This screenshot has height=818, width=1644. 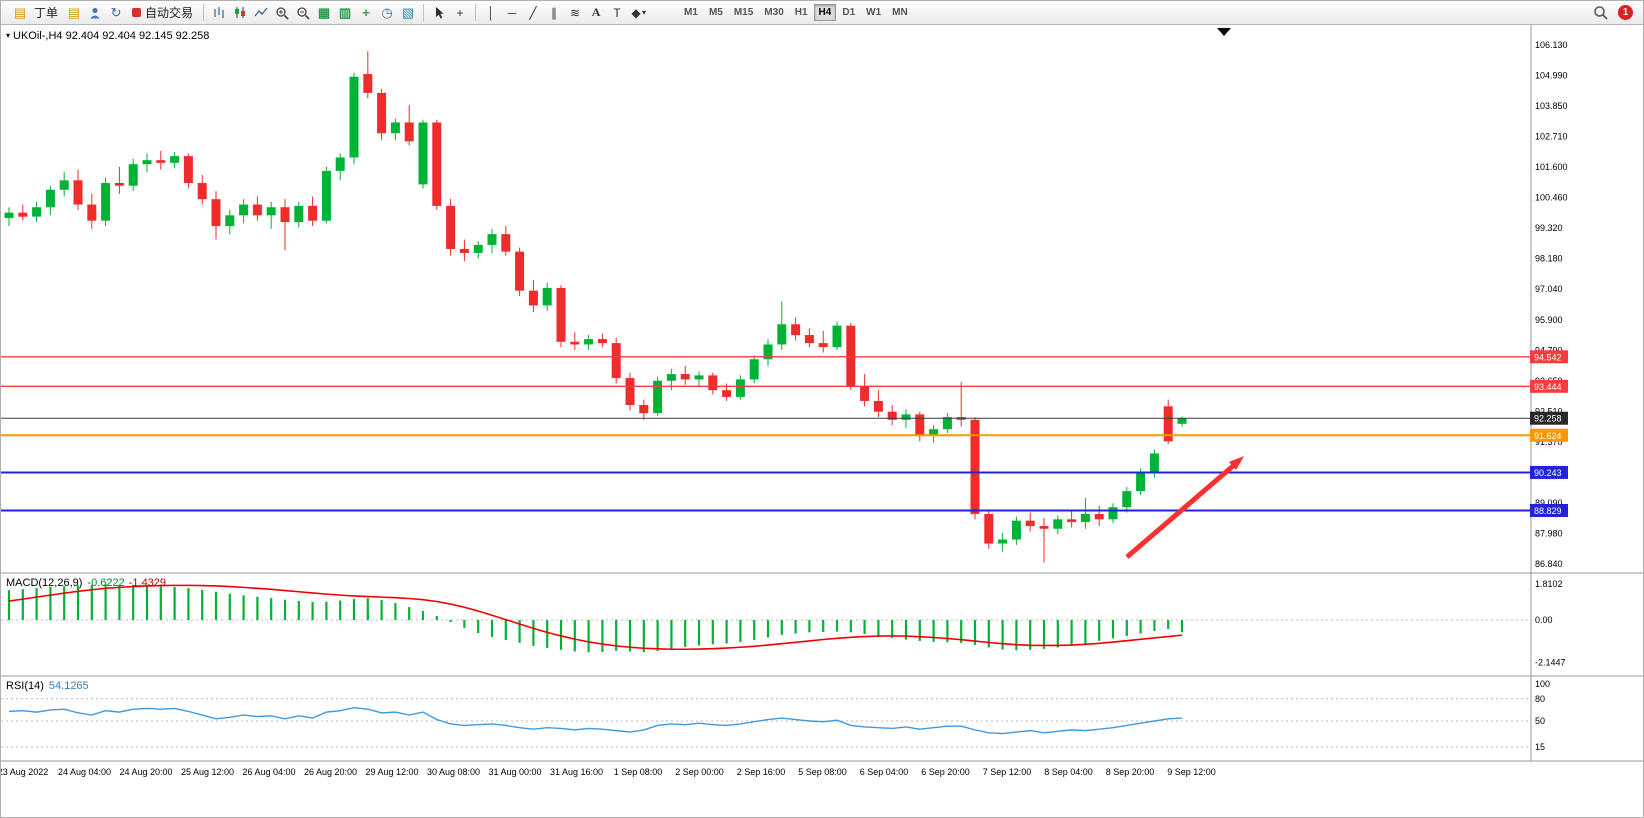 What do you see at coordinates (1540, 699) in the screenshot?
I see `svg-text: 80` at bounding box center [1540, 699].